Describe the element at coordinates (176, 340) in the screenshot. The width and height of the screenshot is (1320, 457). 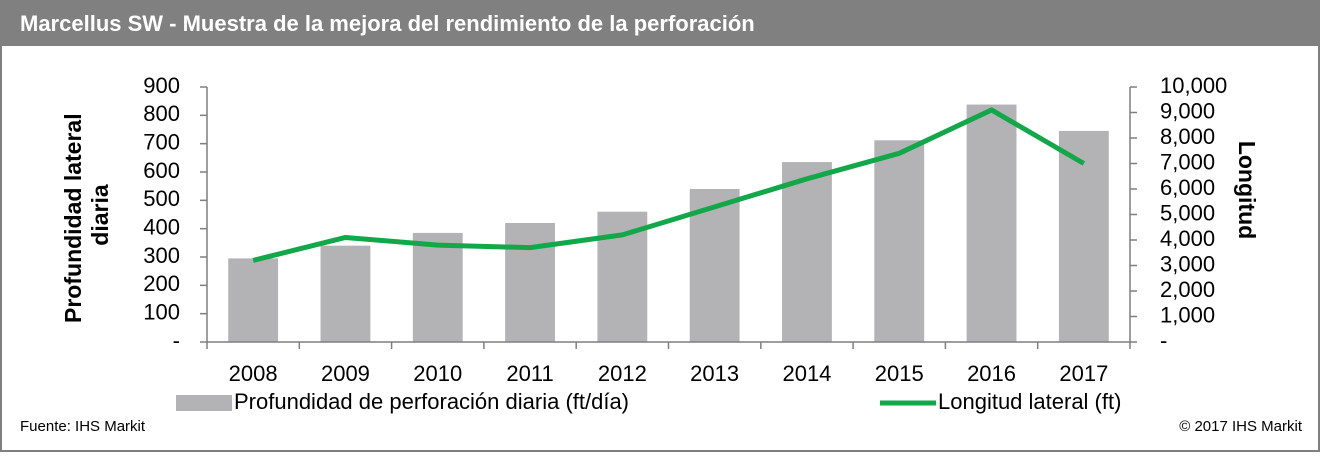
I see `y-tick-label: -` at that location.